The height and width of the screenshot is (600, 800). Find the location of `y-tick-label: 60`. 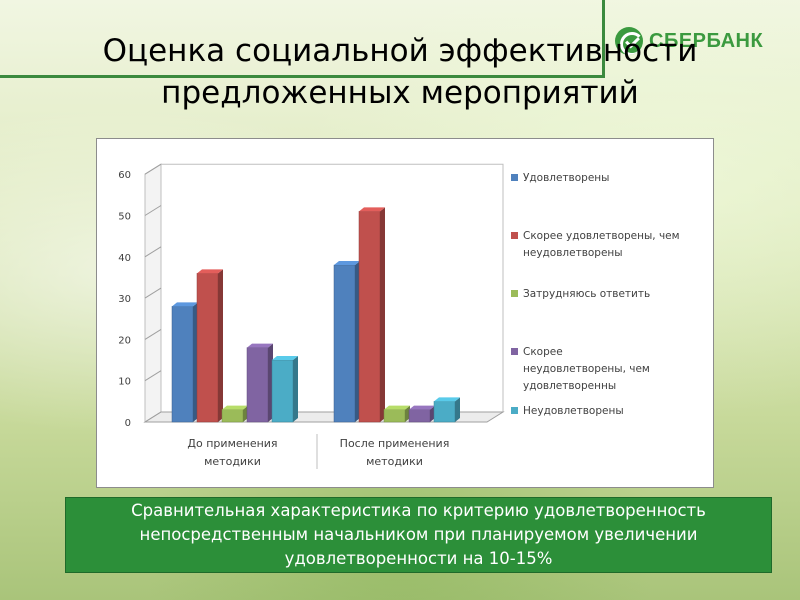

y-tick-label: 60 is located at coordinates (124, 175).